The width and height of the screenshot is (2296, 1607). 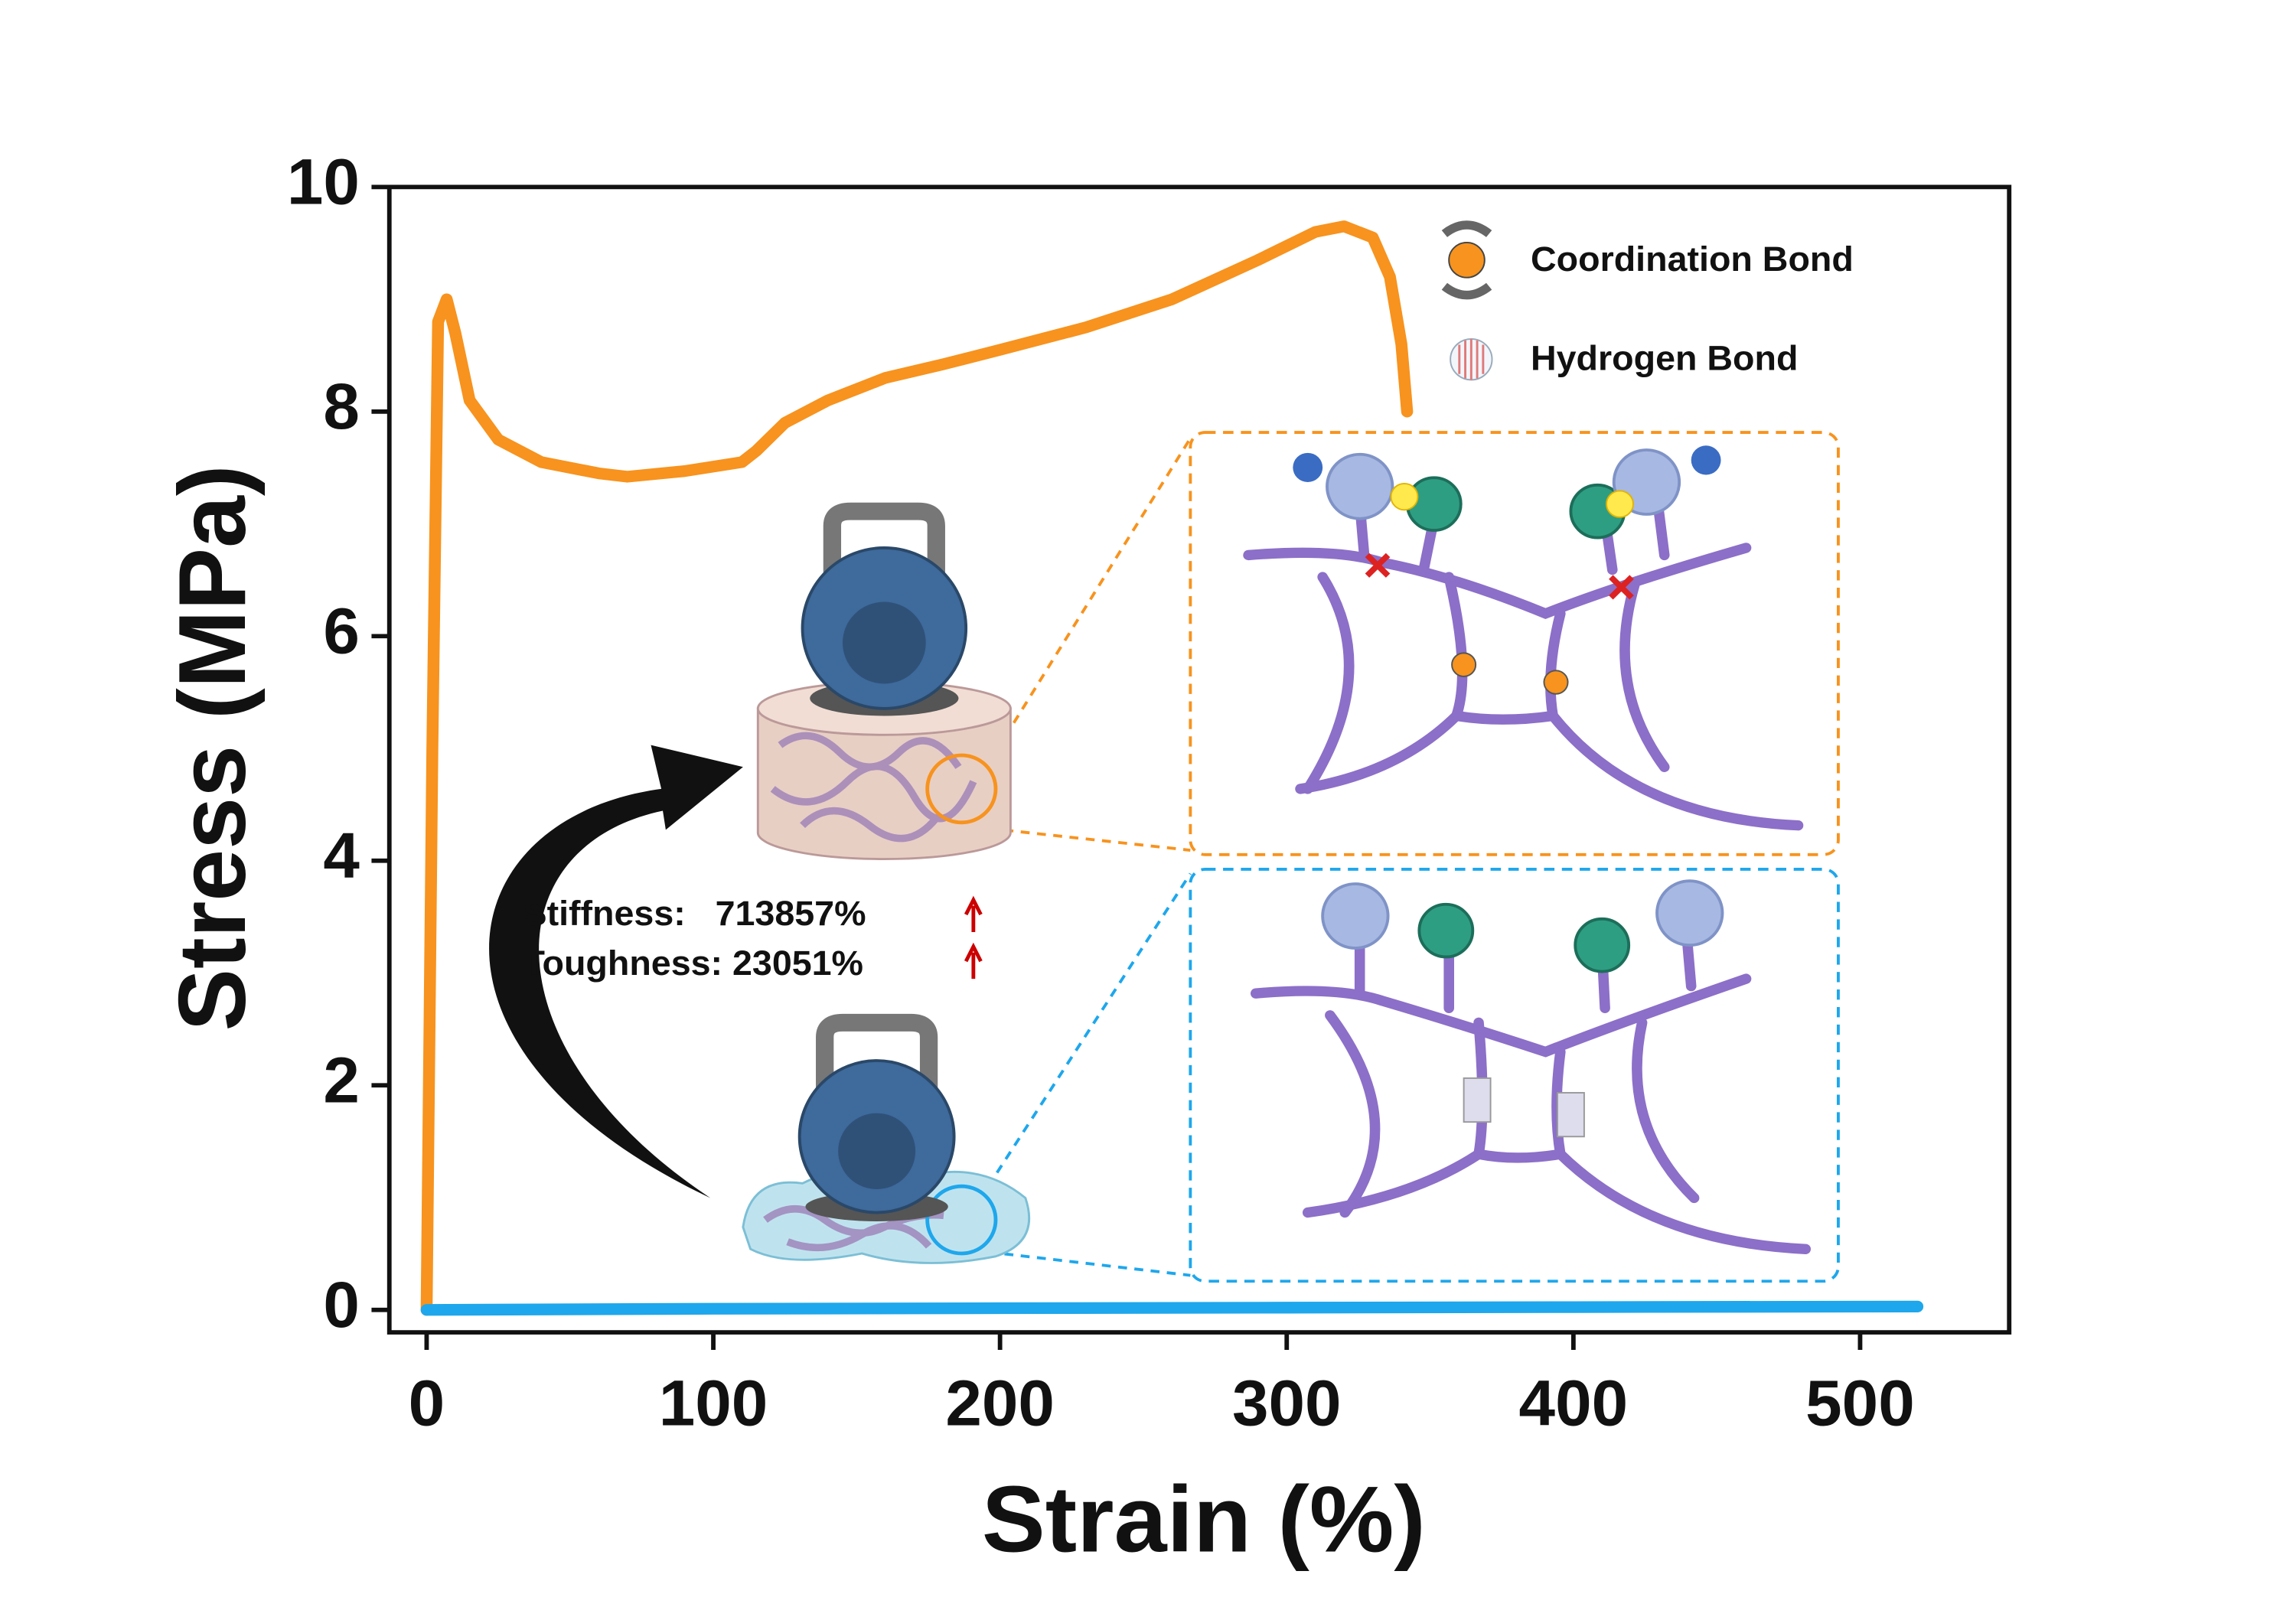 I want to click on atoms, so click(x=1508, y=791).